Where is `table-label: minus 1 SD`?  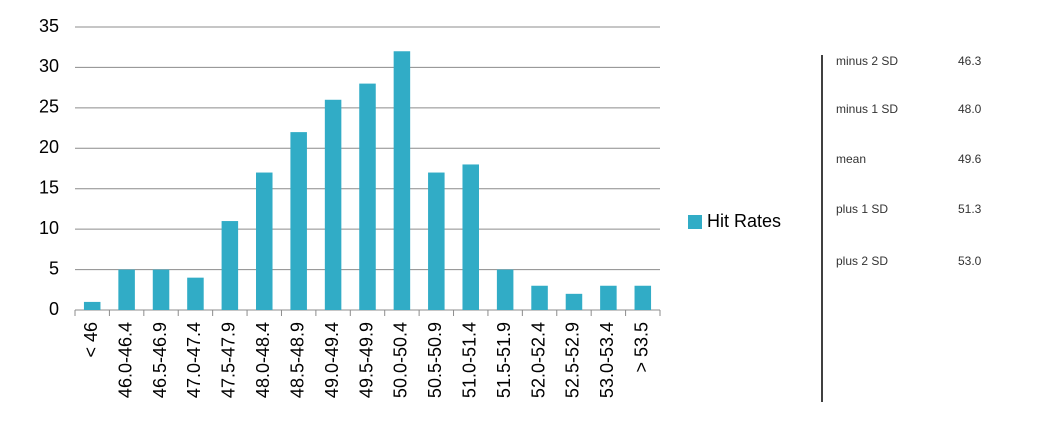 table-label: minus 1 SD is located at coordinates (867, 109).